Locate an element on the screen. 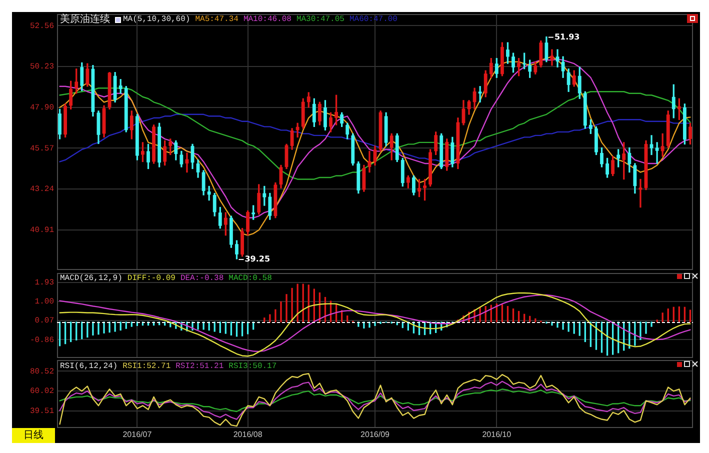 This screenshot has height=453, width=709. x-tick-label: 2016/10 is located at coordinates (497, 435).